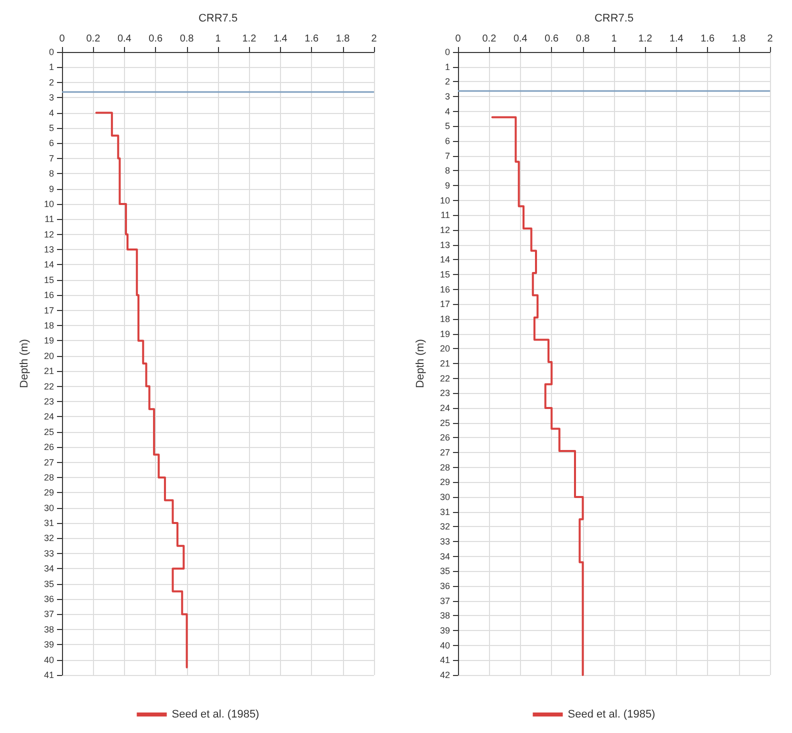 The image size is (792, 733). Describe the element at coordinates (49, 614) in the screenshot. I see `y-tick-label: 37` at that location.